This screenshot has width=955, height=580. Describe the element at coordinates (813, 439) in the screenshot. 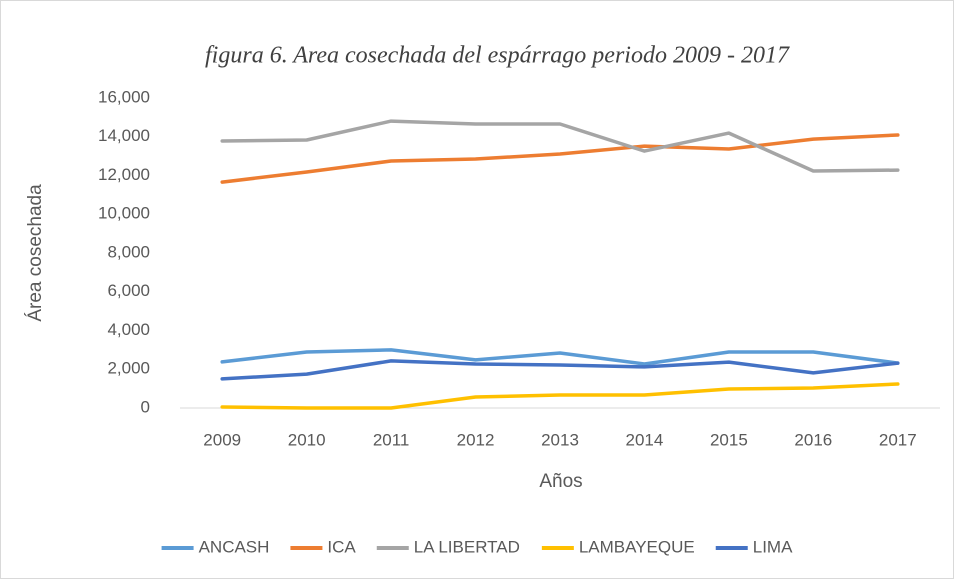

I see `x-tick-label: 2016` at that location.